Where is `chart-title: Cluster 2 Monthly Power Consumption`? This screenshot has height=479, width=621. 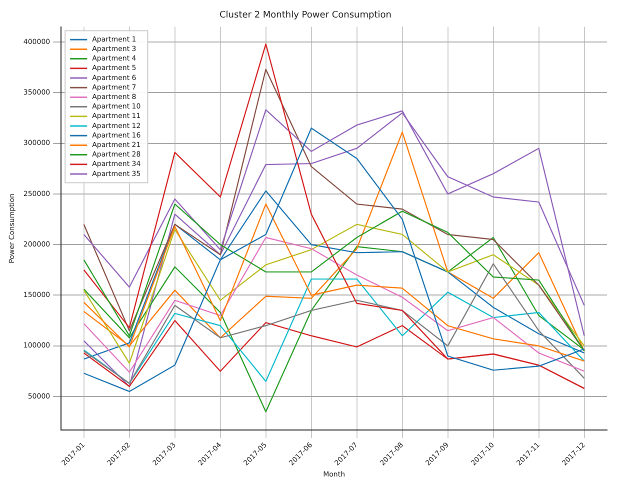
chart-title: Cluster 2 Monthly Power Consumption is located at coordinates (306, 15).